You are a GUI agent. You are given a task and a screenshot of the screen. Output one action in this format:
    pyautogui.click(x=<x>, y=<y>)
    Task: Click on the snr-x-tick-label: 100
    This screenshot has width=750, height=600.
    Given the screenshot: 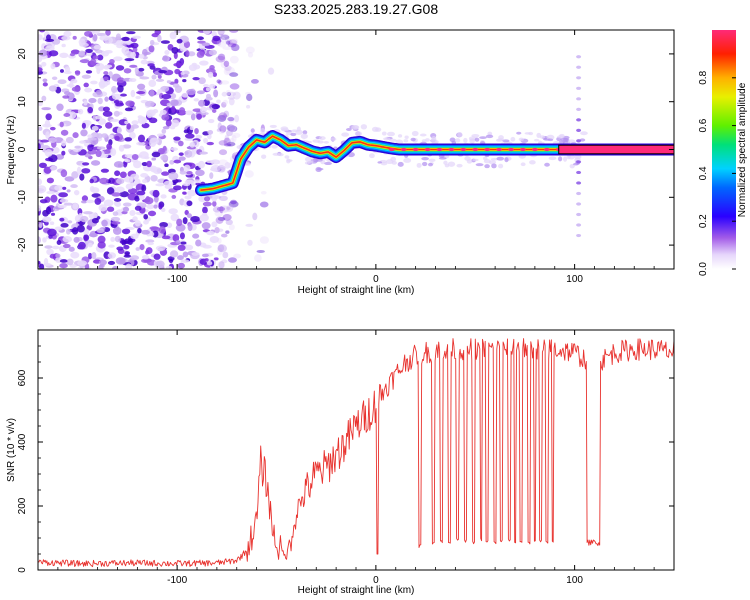 What is the action you would take?
    pyautogui.click(x=574, y=580)
    